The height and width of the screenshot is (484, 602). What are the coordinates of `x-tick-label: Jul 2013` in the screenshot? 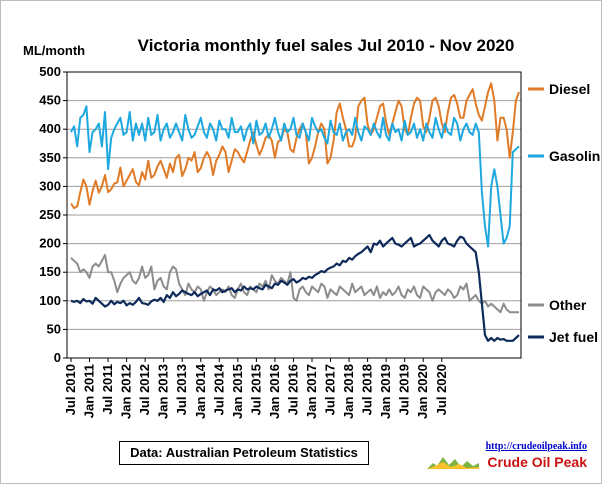 It's located at (181, 389).